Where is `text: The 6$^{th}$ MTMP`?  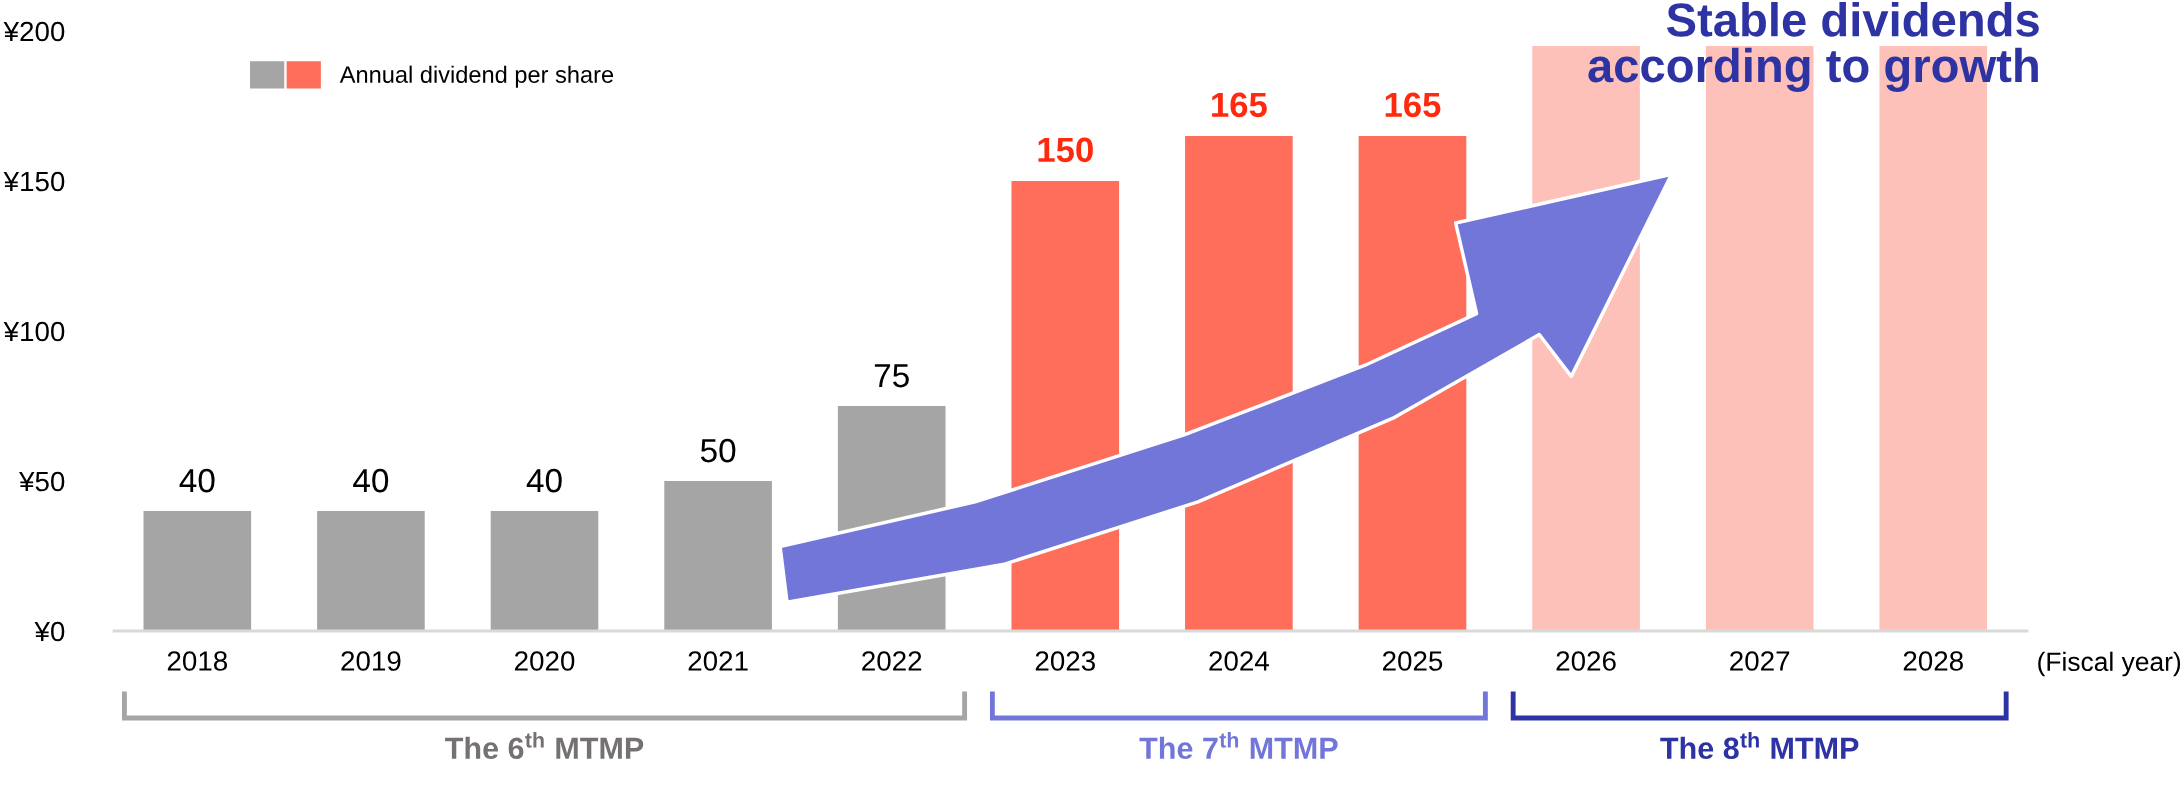
text: The 6$^{th}$ MTMP is located at coordinates (544, 746).